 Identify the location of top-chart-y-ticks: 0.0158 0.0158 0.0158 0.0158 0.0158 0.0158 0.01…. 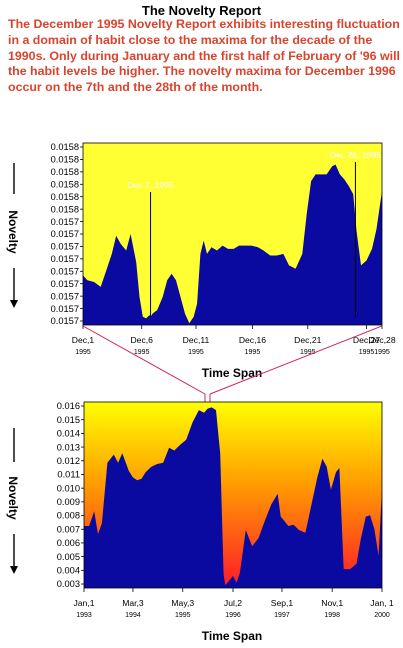
(67, 234).